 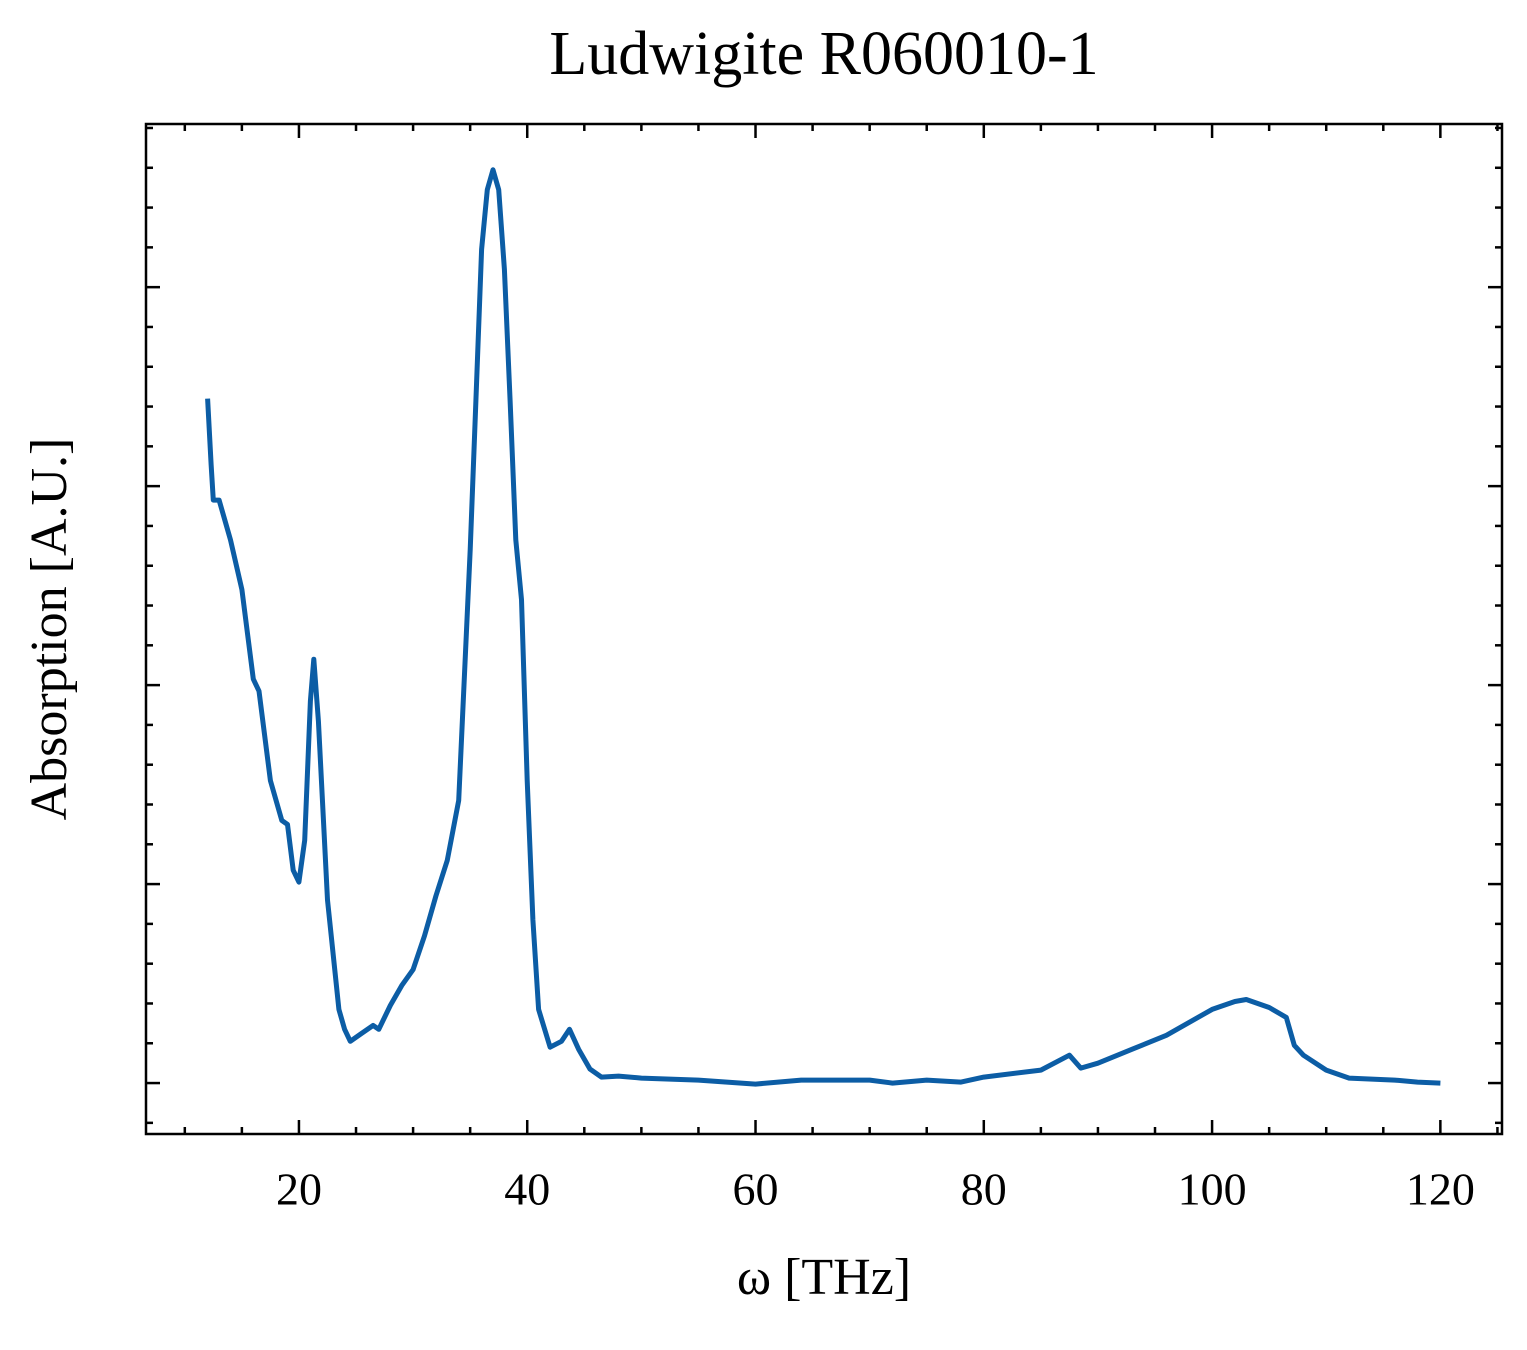 I want to click on x-tick-label: 120, so click(x=1440, y=1189).